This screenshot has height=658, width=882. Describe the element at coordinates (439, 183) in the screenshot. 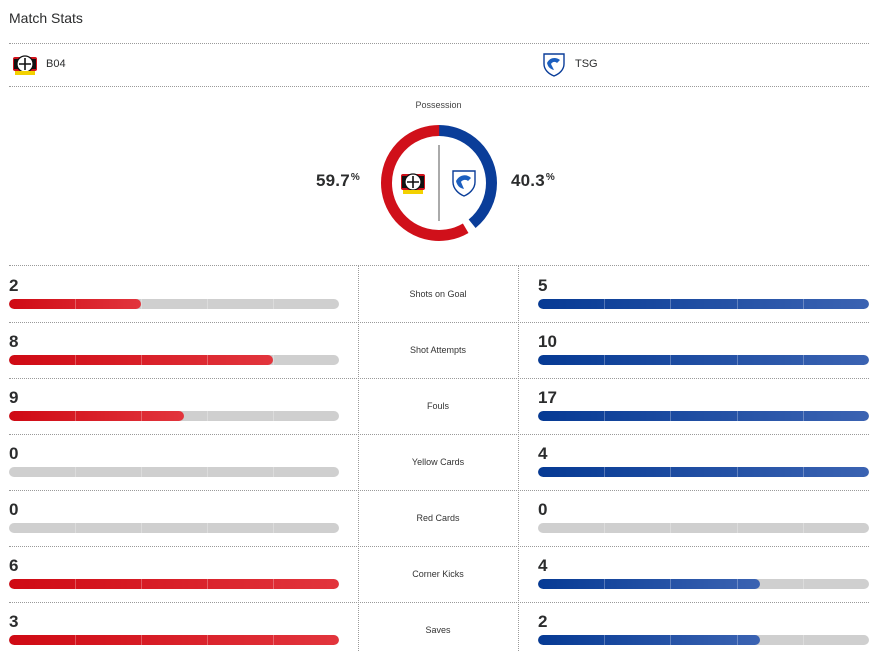

I see `possession-donut-chart` at that location.